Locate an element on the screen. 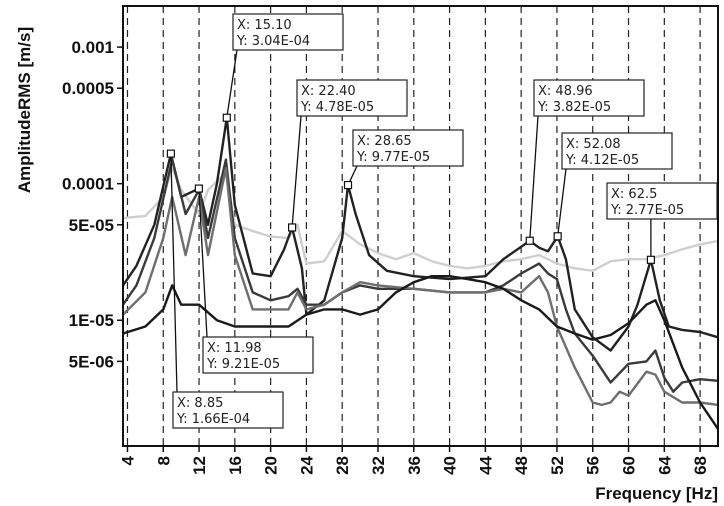 This screenshot has height=506, width=724. x-axis-ticks: 4 8 12 16 20 24 28 32 36 40 44 48 52 56 60 64 68 is located at coordinates (414, 460).